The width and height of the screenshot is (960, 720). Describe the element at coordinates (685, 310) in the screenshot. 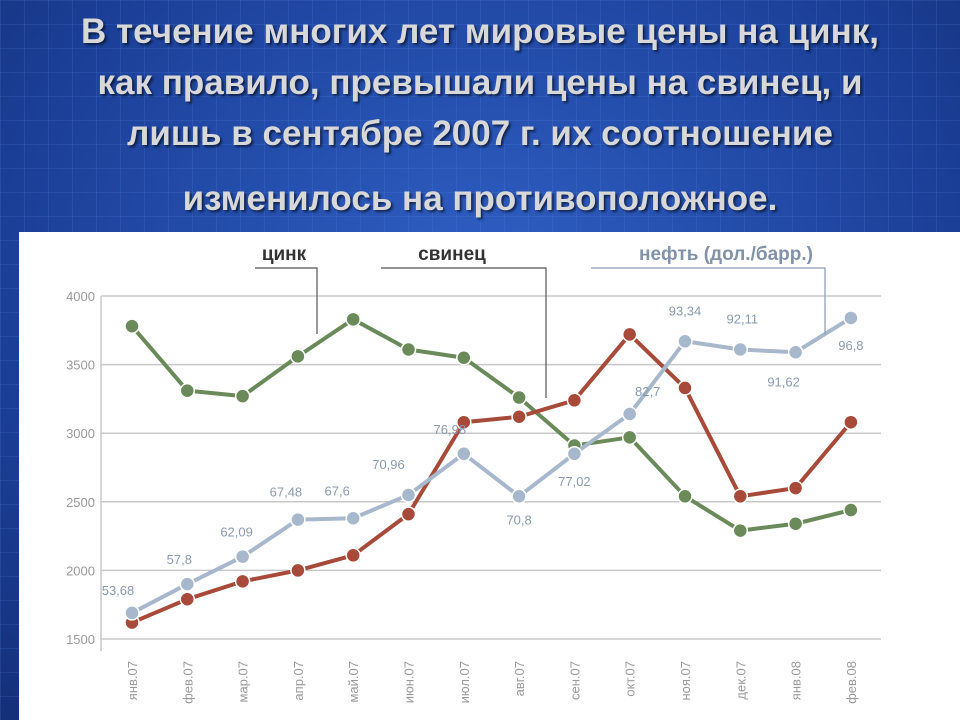

I see `data-label: 93,34` at that location.